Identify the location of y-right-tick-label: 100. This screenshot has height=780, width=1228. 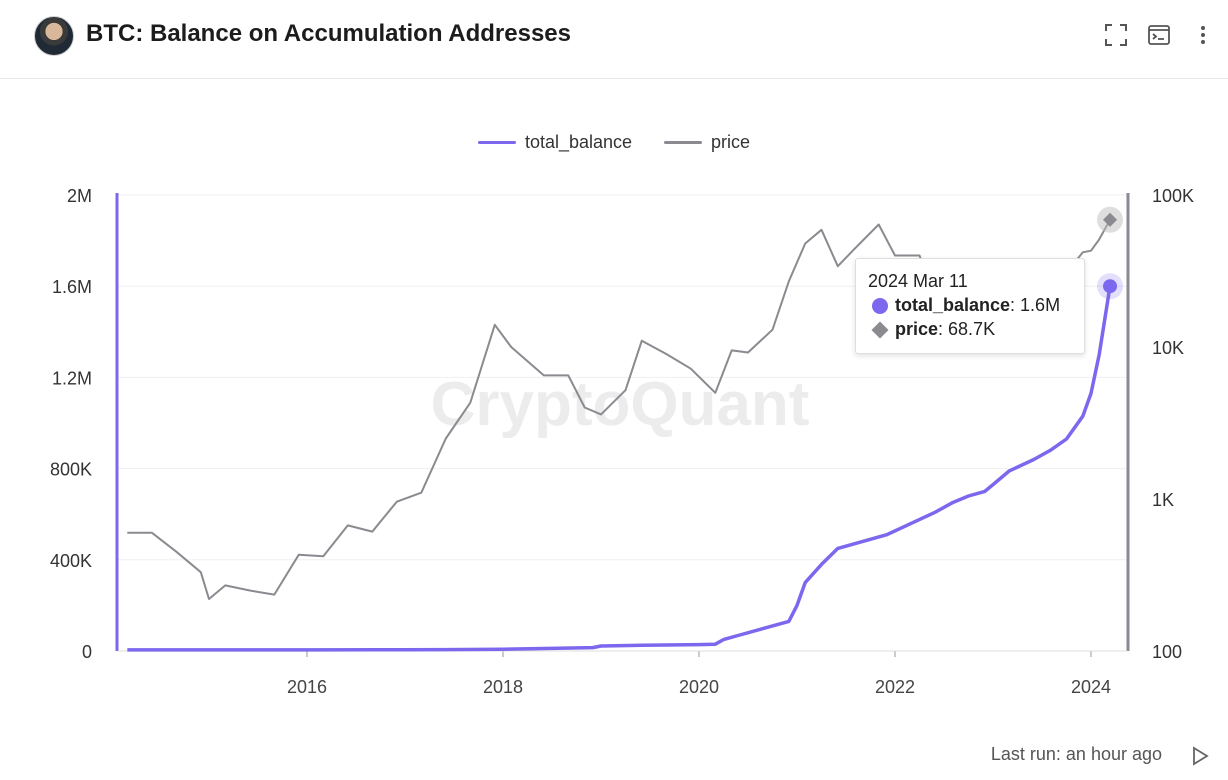
(1167, 652).